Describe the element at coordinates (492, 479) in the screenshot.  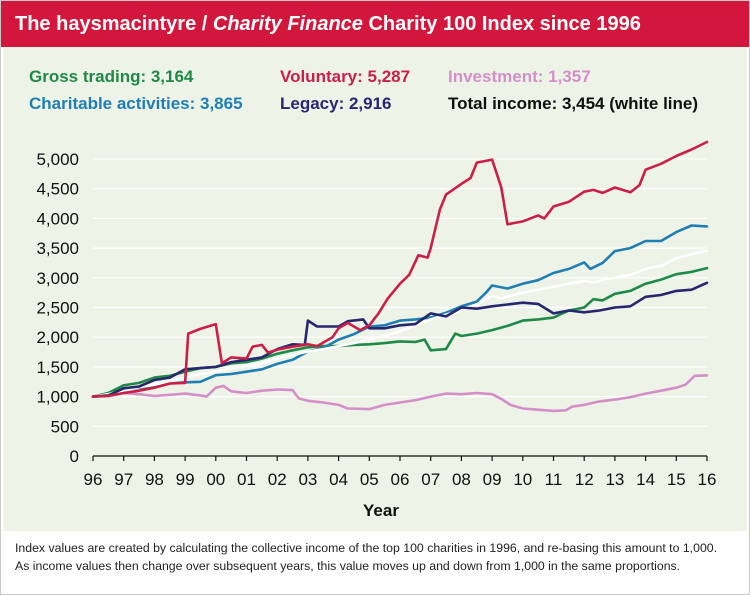
I see `x-tick-label: 09` at that location.